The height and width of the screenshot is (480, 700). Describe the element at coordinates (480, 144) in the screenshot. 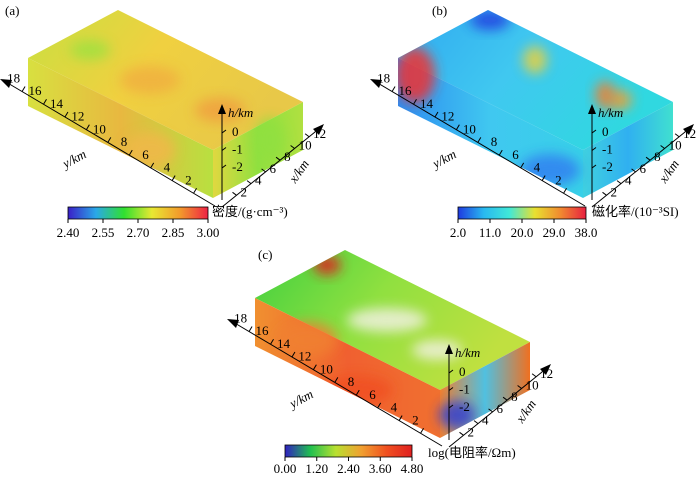

I see `y-axis` at that location.